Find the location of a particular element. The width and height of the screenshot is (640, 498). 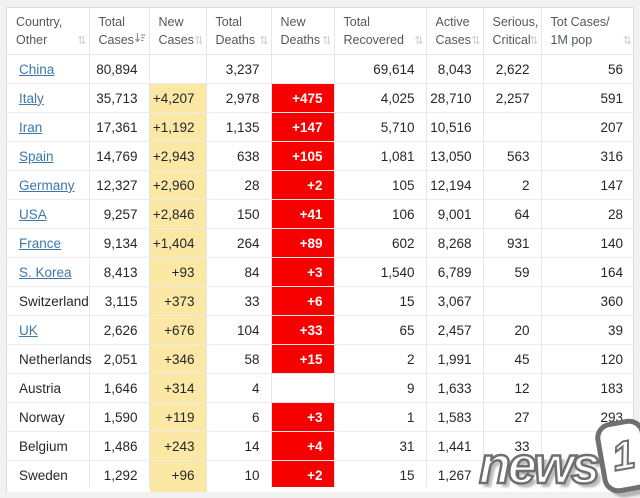

cell-serious-critical: 2,622 is located at coordinates (512, 69).